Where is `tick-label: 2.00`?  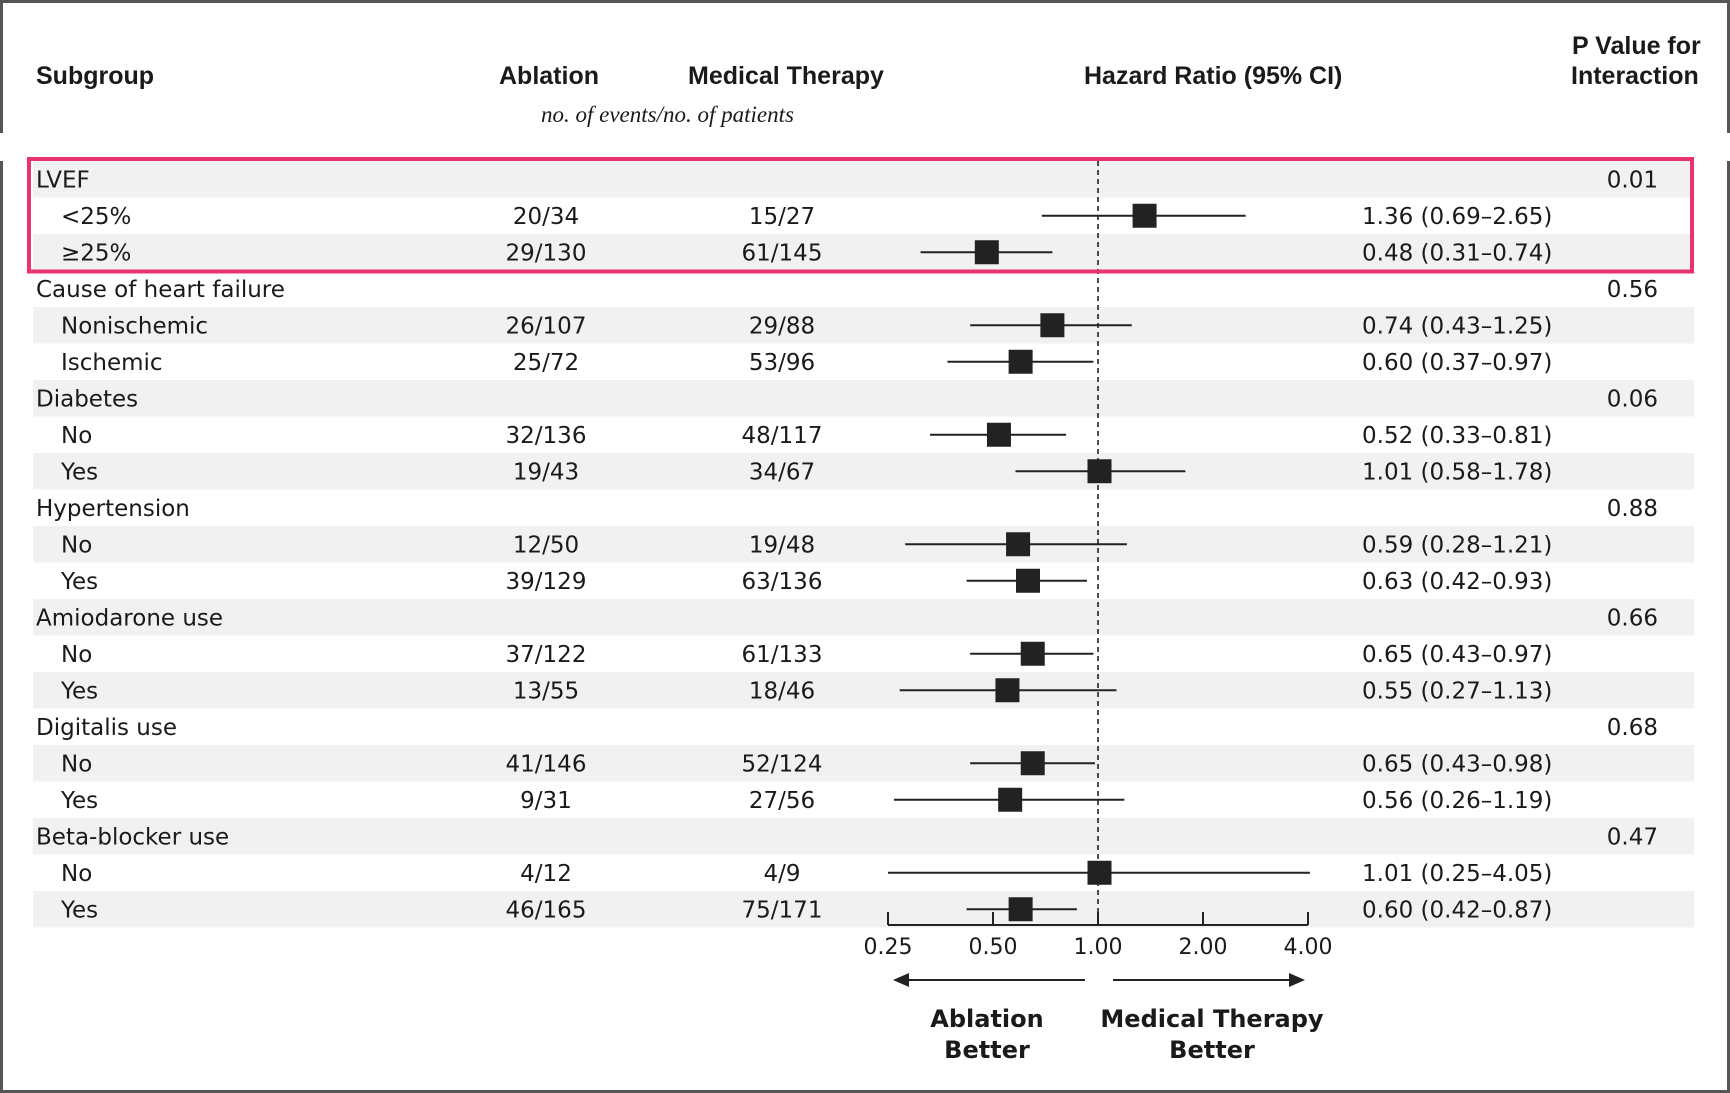
tick-label: 2.00 is located at coordinates (1203, 947).